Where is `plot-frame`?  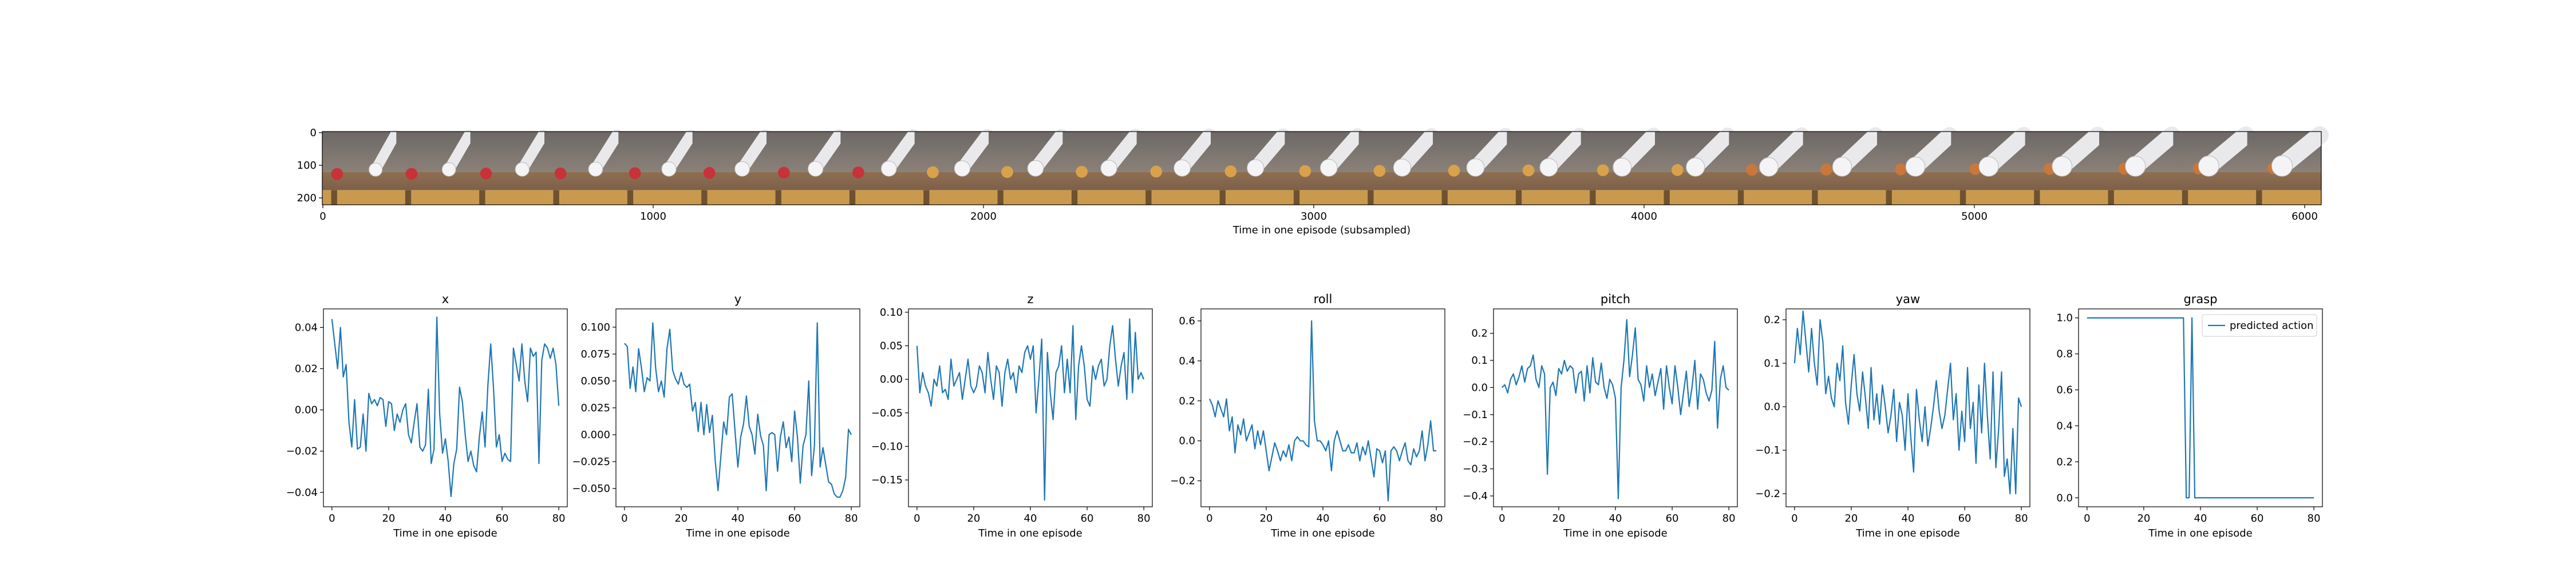 plot-frame is located at coordinates (2200, 407).